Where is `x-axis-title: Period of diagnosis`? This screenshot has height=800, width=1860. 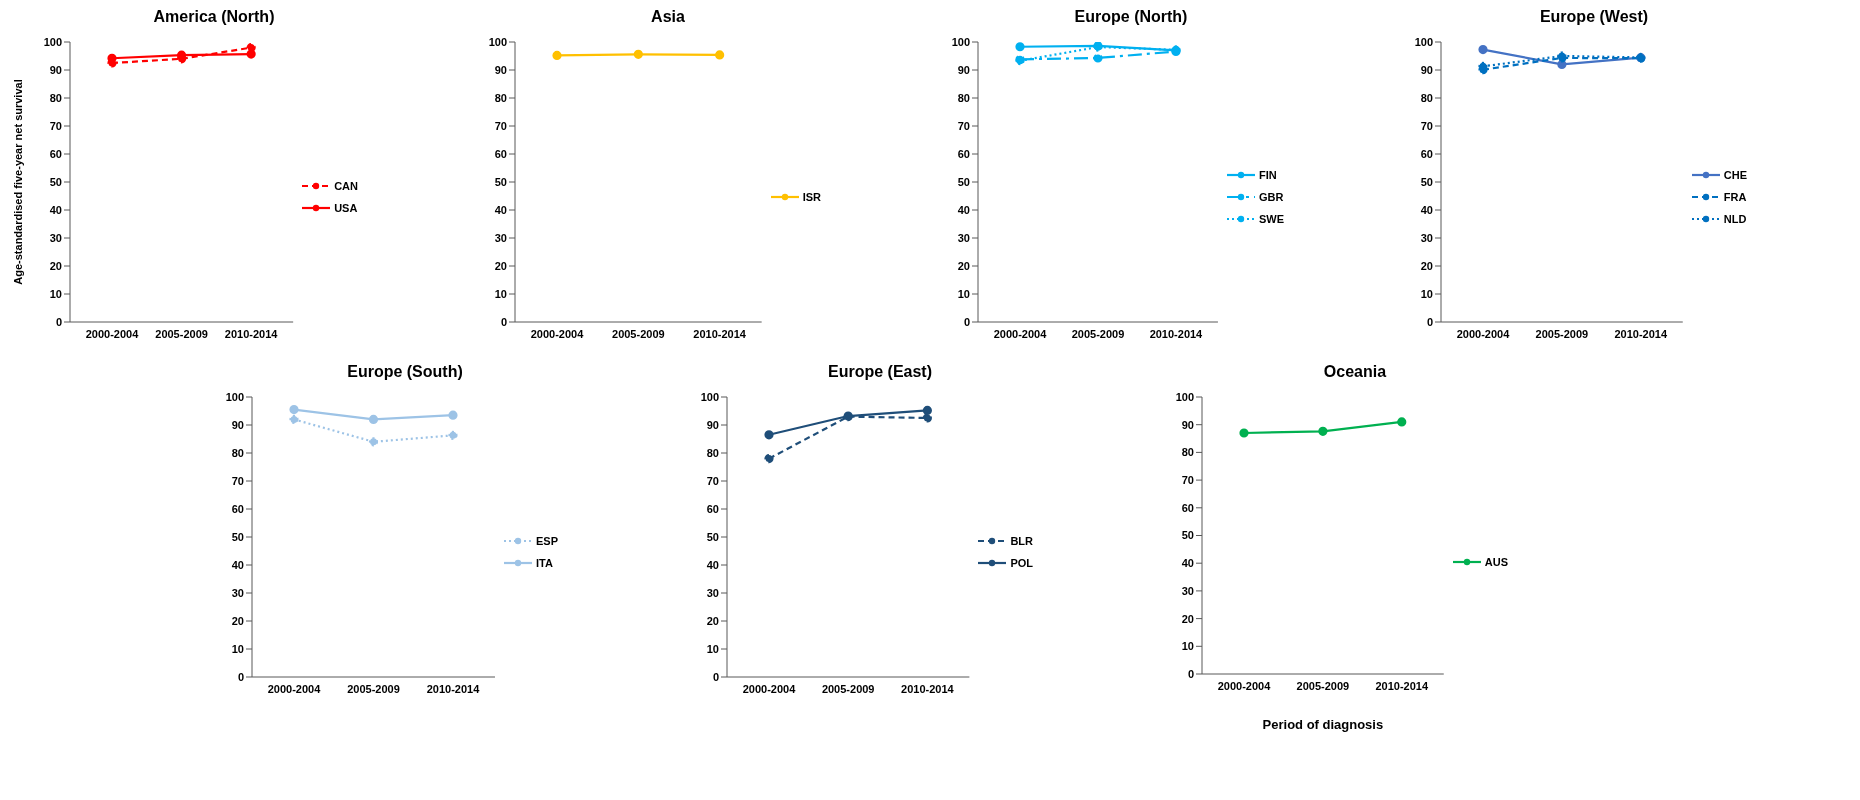 x-axis-title: Period of diagnosis is located at coordinates (1323, 724).